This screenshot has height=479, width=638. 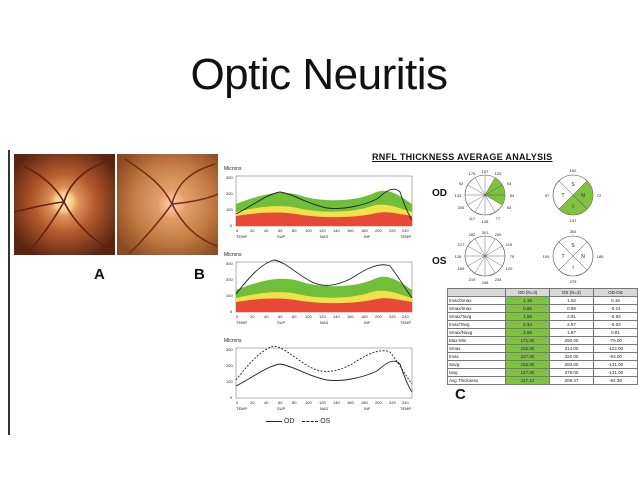 What do you see at coordinates (99, 274) in the screenshot?
I see `panel-label-a: A` at bounding box center [99, 274].